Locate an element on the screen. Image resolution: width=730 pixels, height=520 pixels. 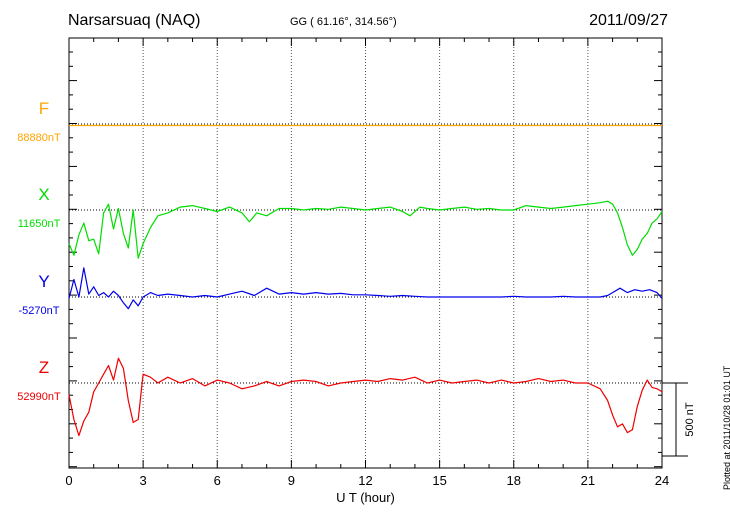
x-axis-label: U T (hour) is located at coordinates (365, 497).